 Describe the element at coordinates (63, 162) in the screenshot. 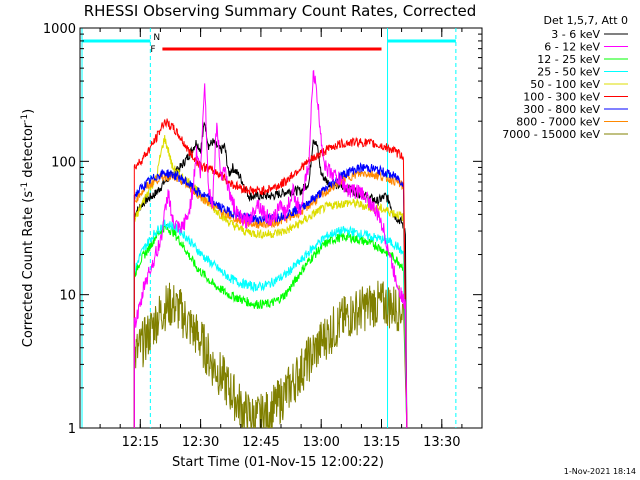

I see `y-tick-label: 100` at that location.